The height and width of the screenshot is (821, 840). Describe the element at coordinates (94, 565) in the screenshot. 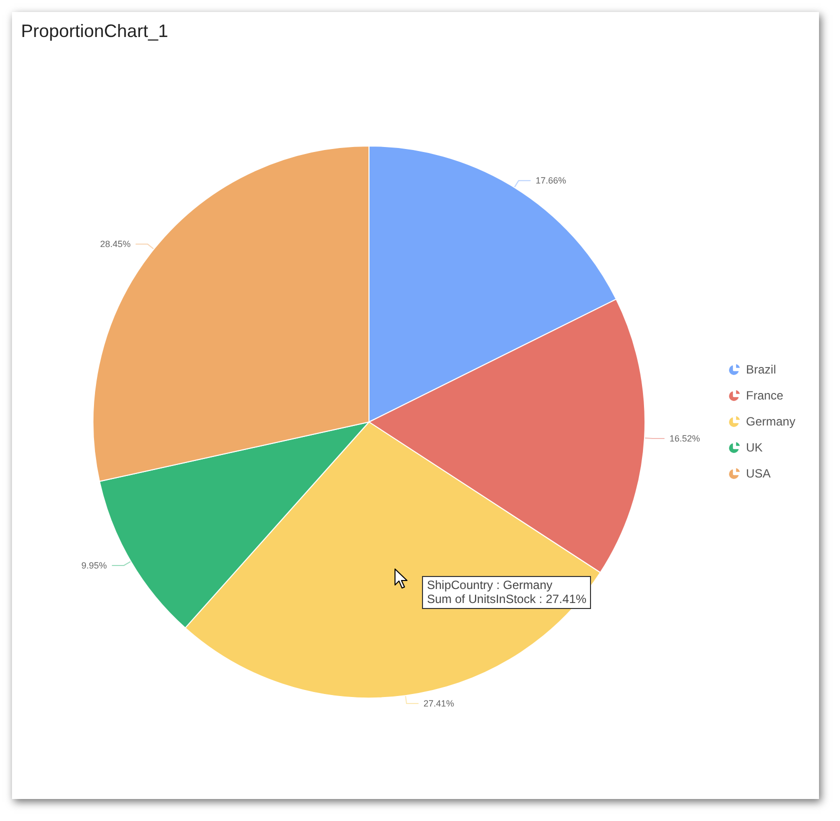

I see `data-label: 9.95%` at that location.